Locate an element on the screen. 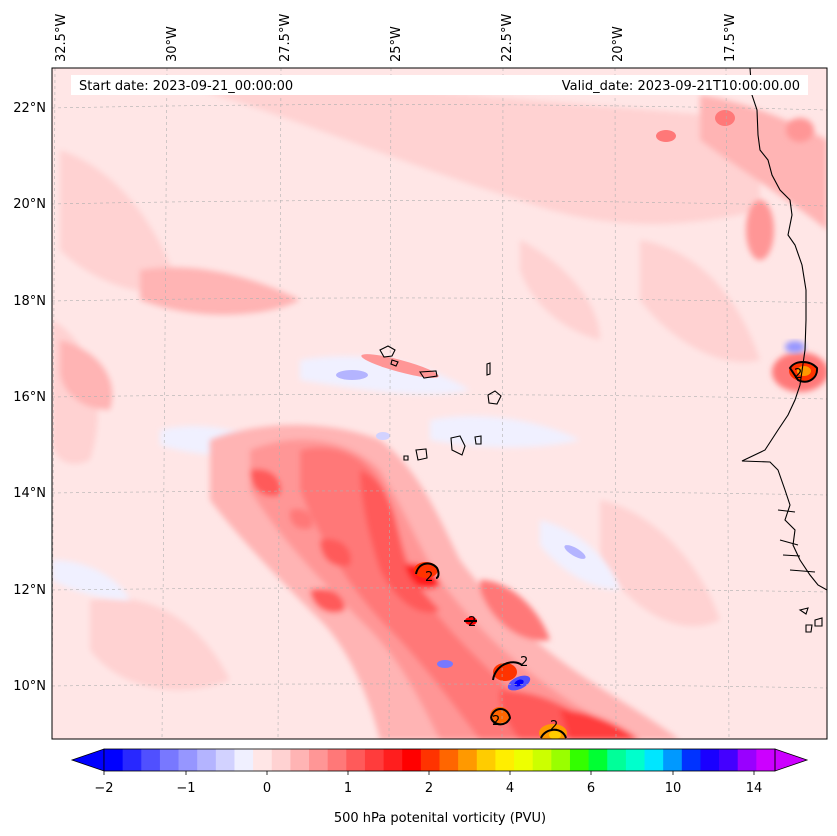 The width and height of the screenshot is (837, 836). latitude-labels: 22°N 20°N 18°N 16°N 14°N 12°N 10°N is located at coordinates (29, 397).